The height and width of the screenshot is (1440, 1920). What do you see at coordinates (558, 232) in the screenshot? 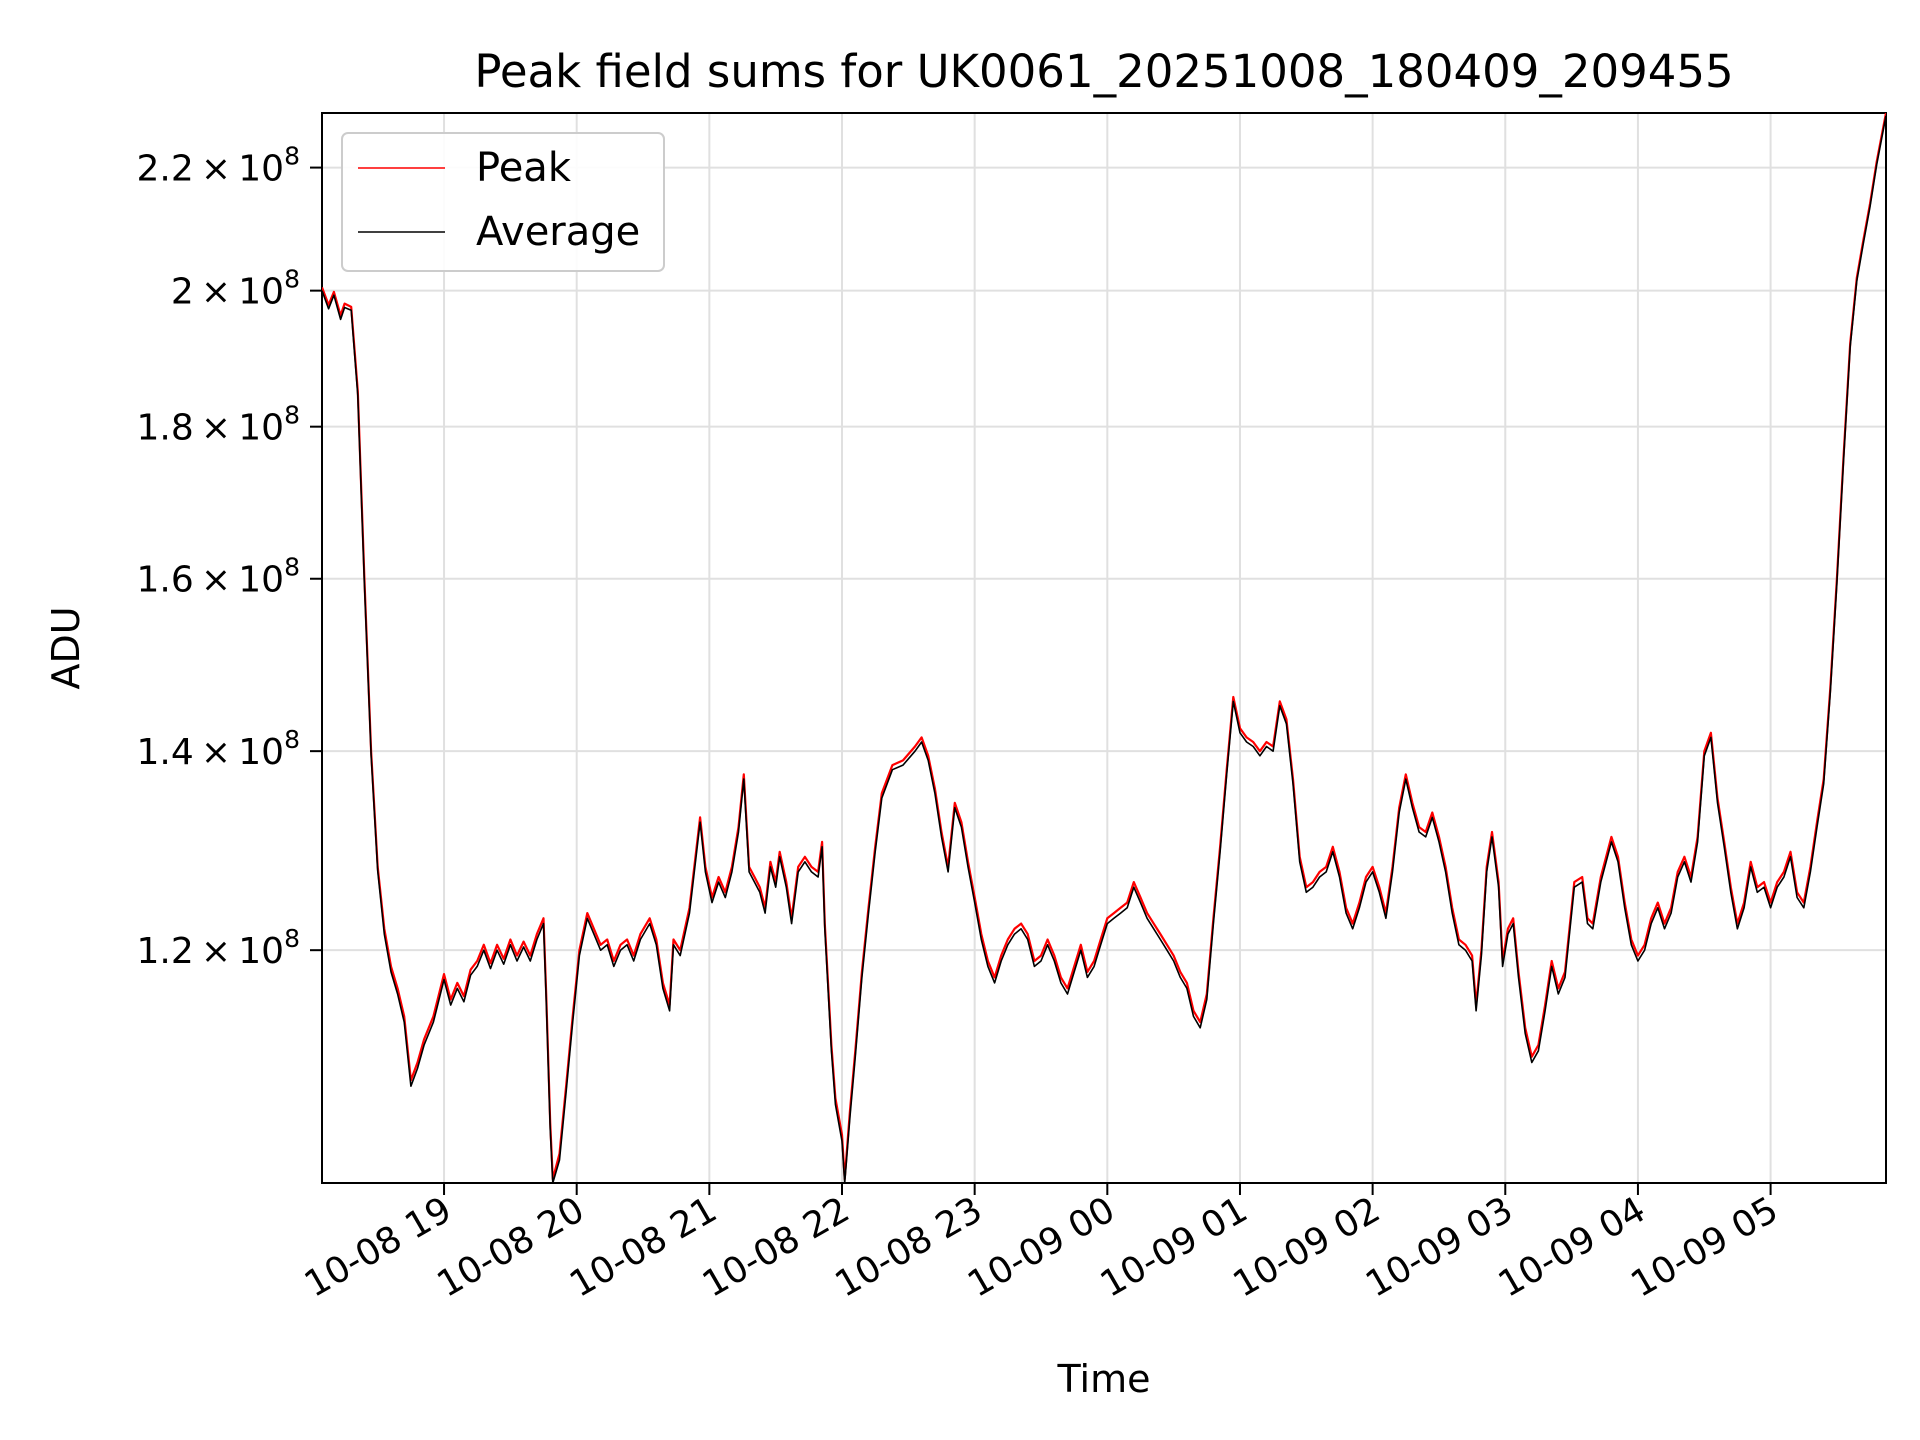
I see `legend-label-average: Average` at bounding box center [558, 232].